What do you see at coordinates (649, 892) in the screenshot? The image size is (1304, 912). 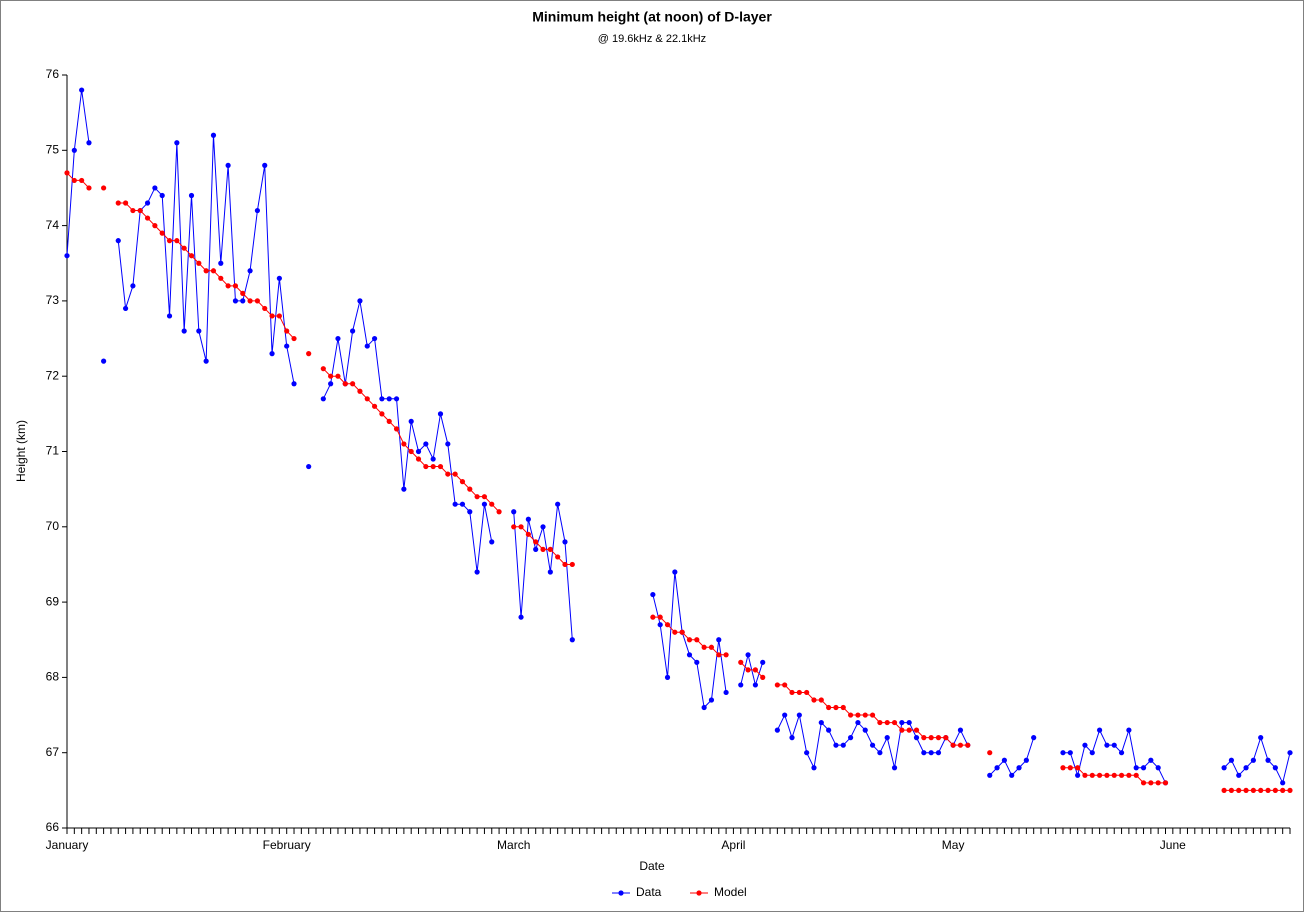 I see `legend-label: Data` at bounding box center [649, 892].